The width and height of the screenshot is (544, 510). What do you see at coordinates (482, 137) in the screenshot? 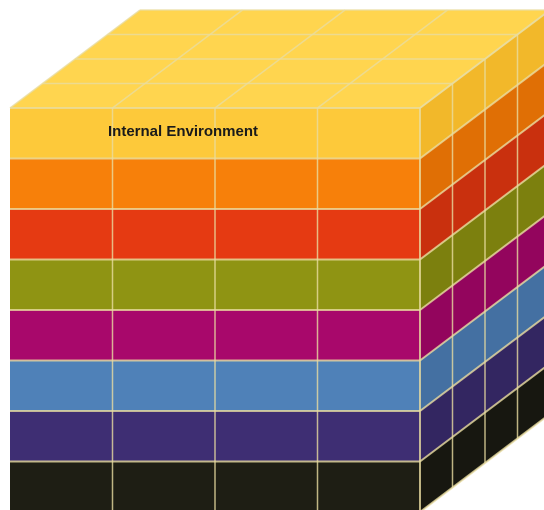
I see `layer-side-orange` at bounding box center [482, 137].